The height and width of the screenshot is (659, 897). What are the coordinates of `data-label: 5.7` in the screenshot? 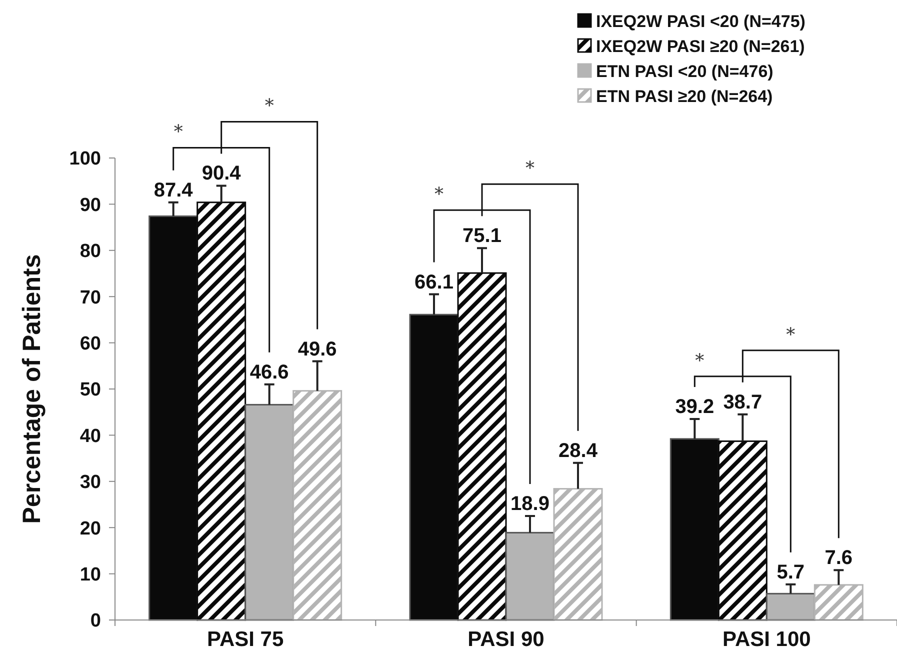 It's located at (790, 572).